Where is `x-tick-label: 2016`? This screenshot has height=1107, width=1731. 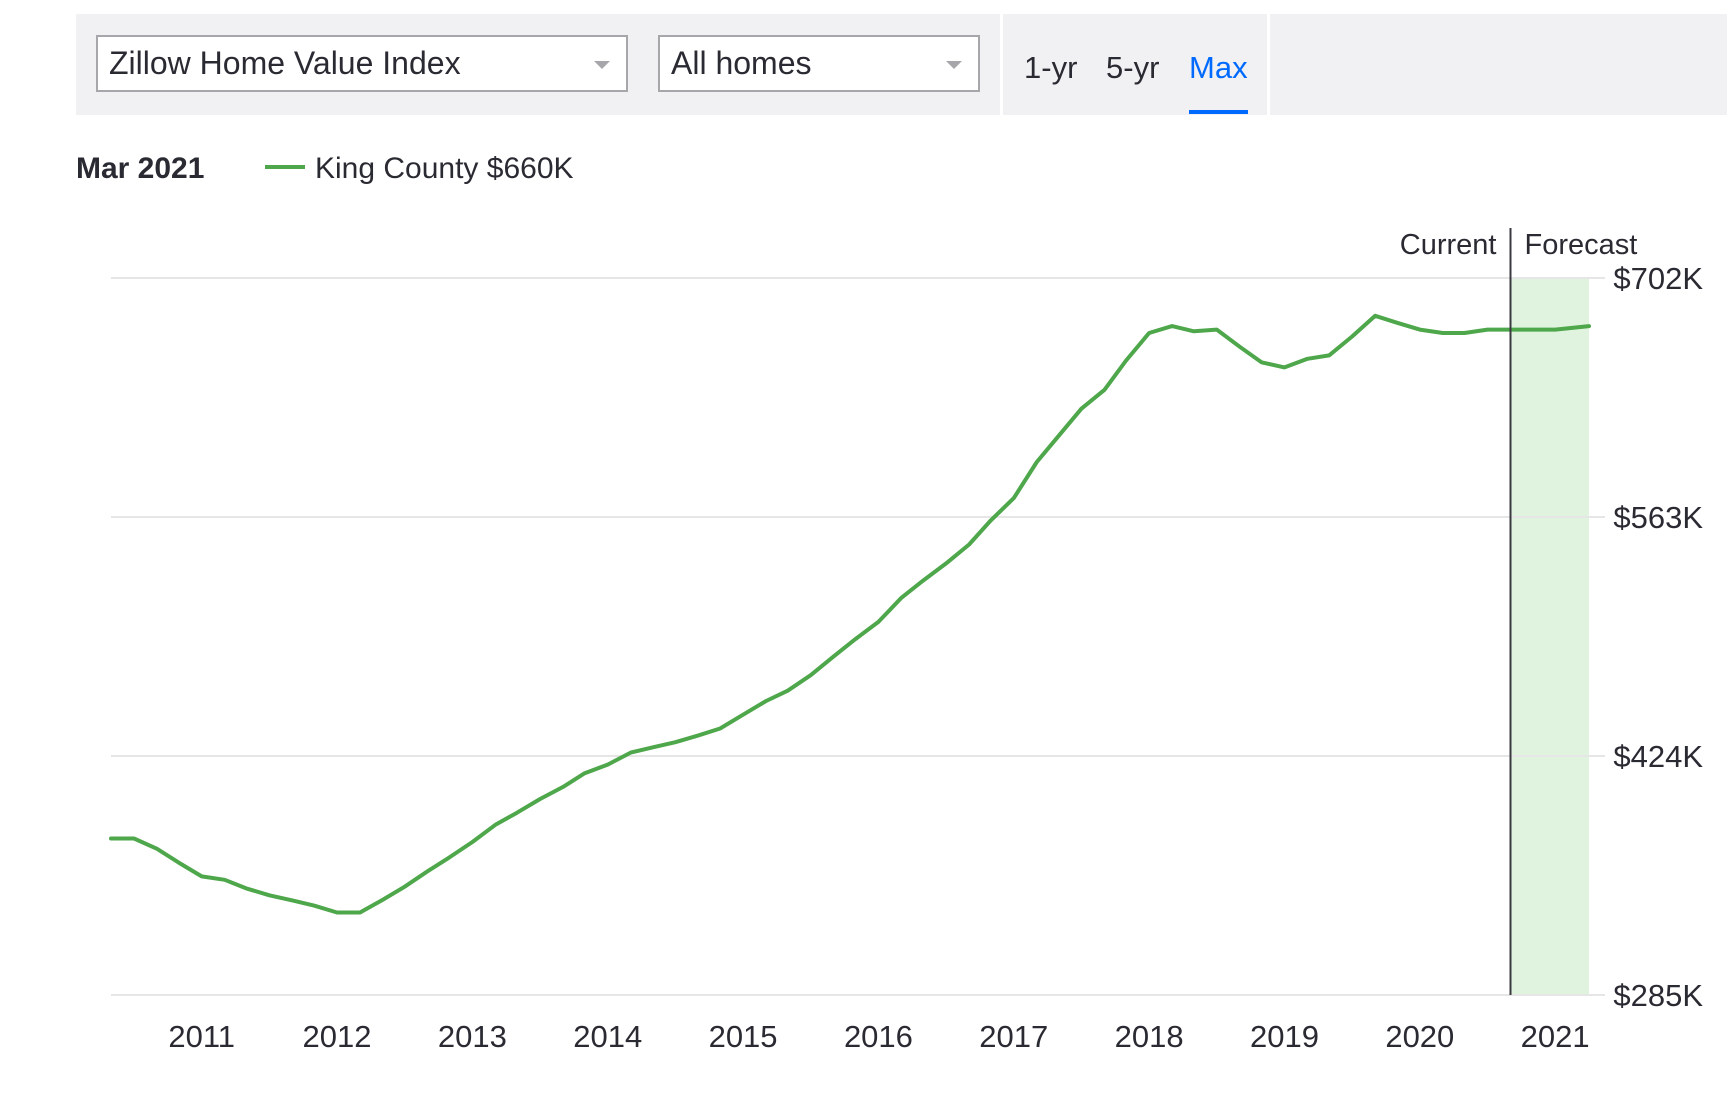
x-tick-label: 2016 is located at coordinates (878, 1036).